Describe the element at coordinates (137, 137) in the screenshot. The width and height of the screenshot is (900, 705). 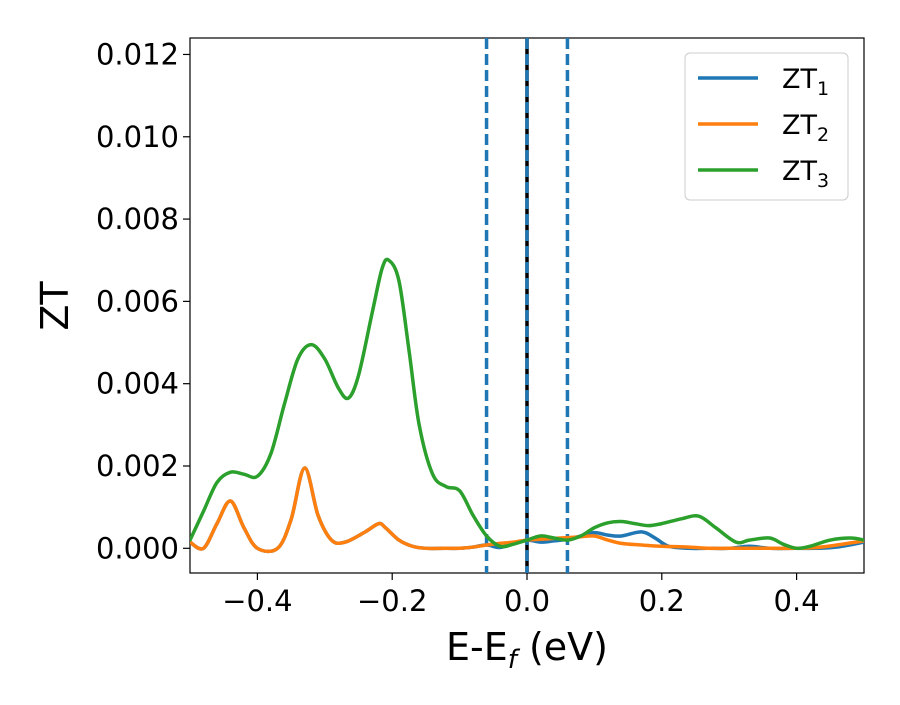
I see `y-tick-label: 0.010` at that location.